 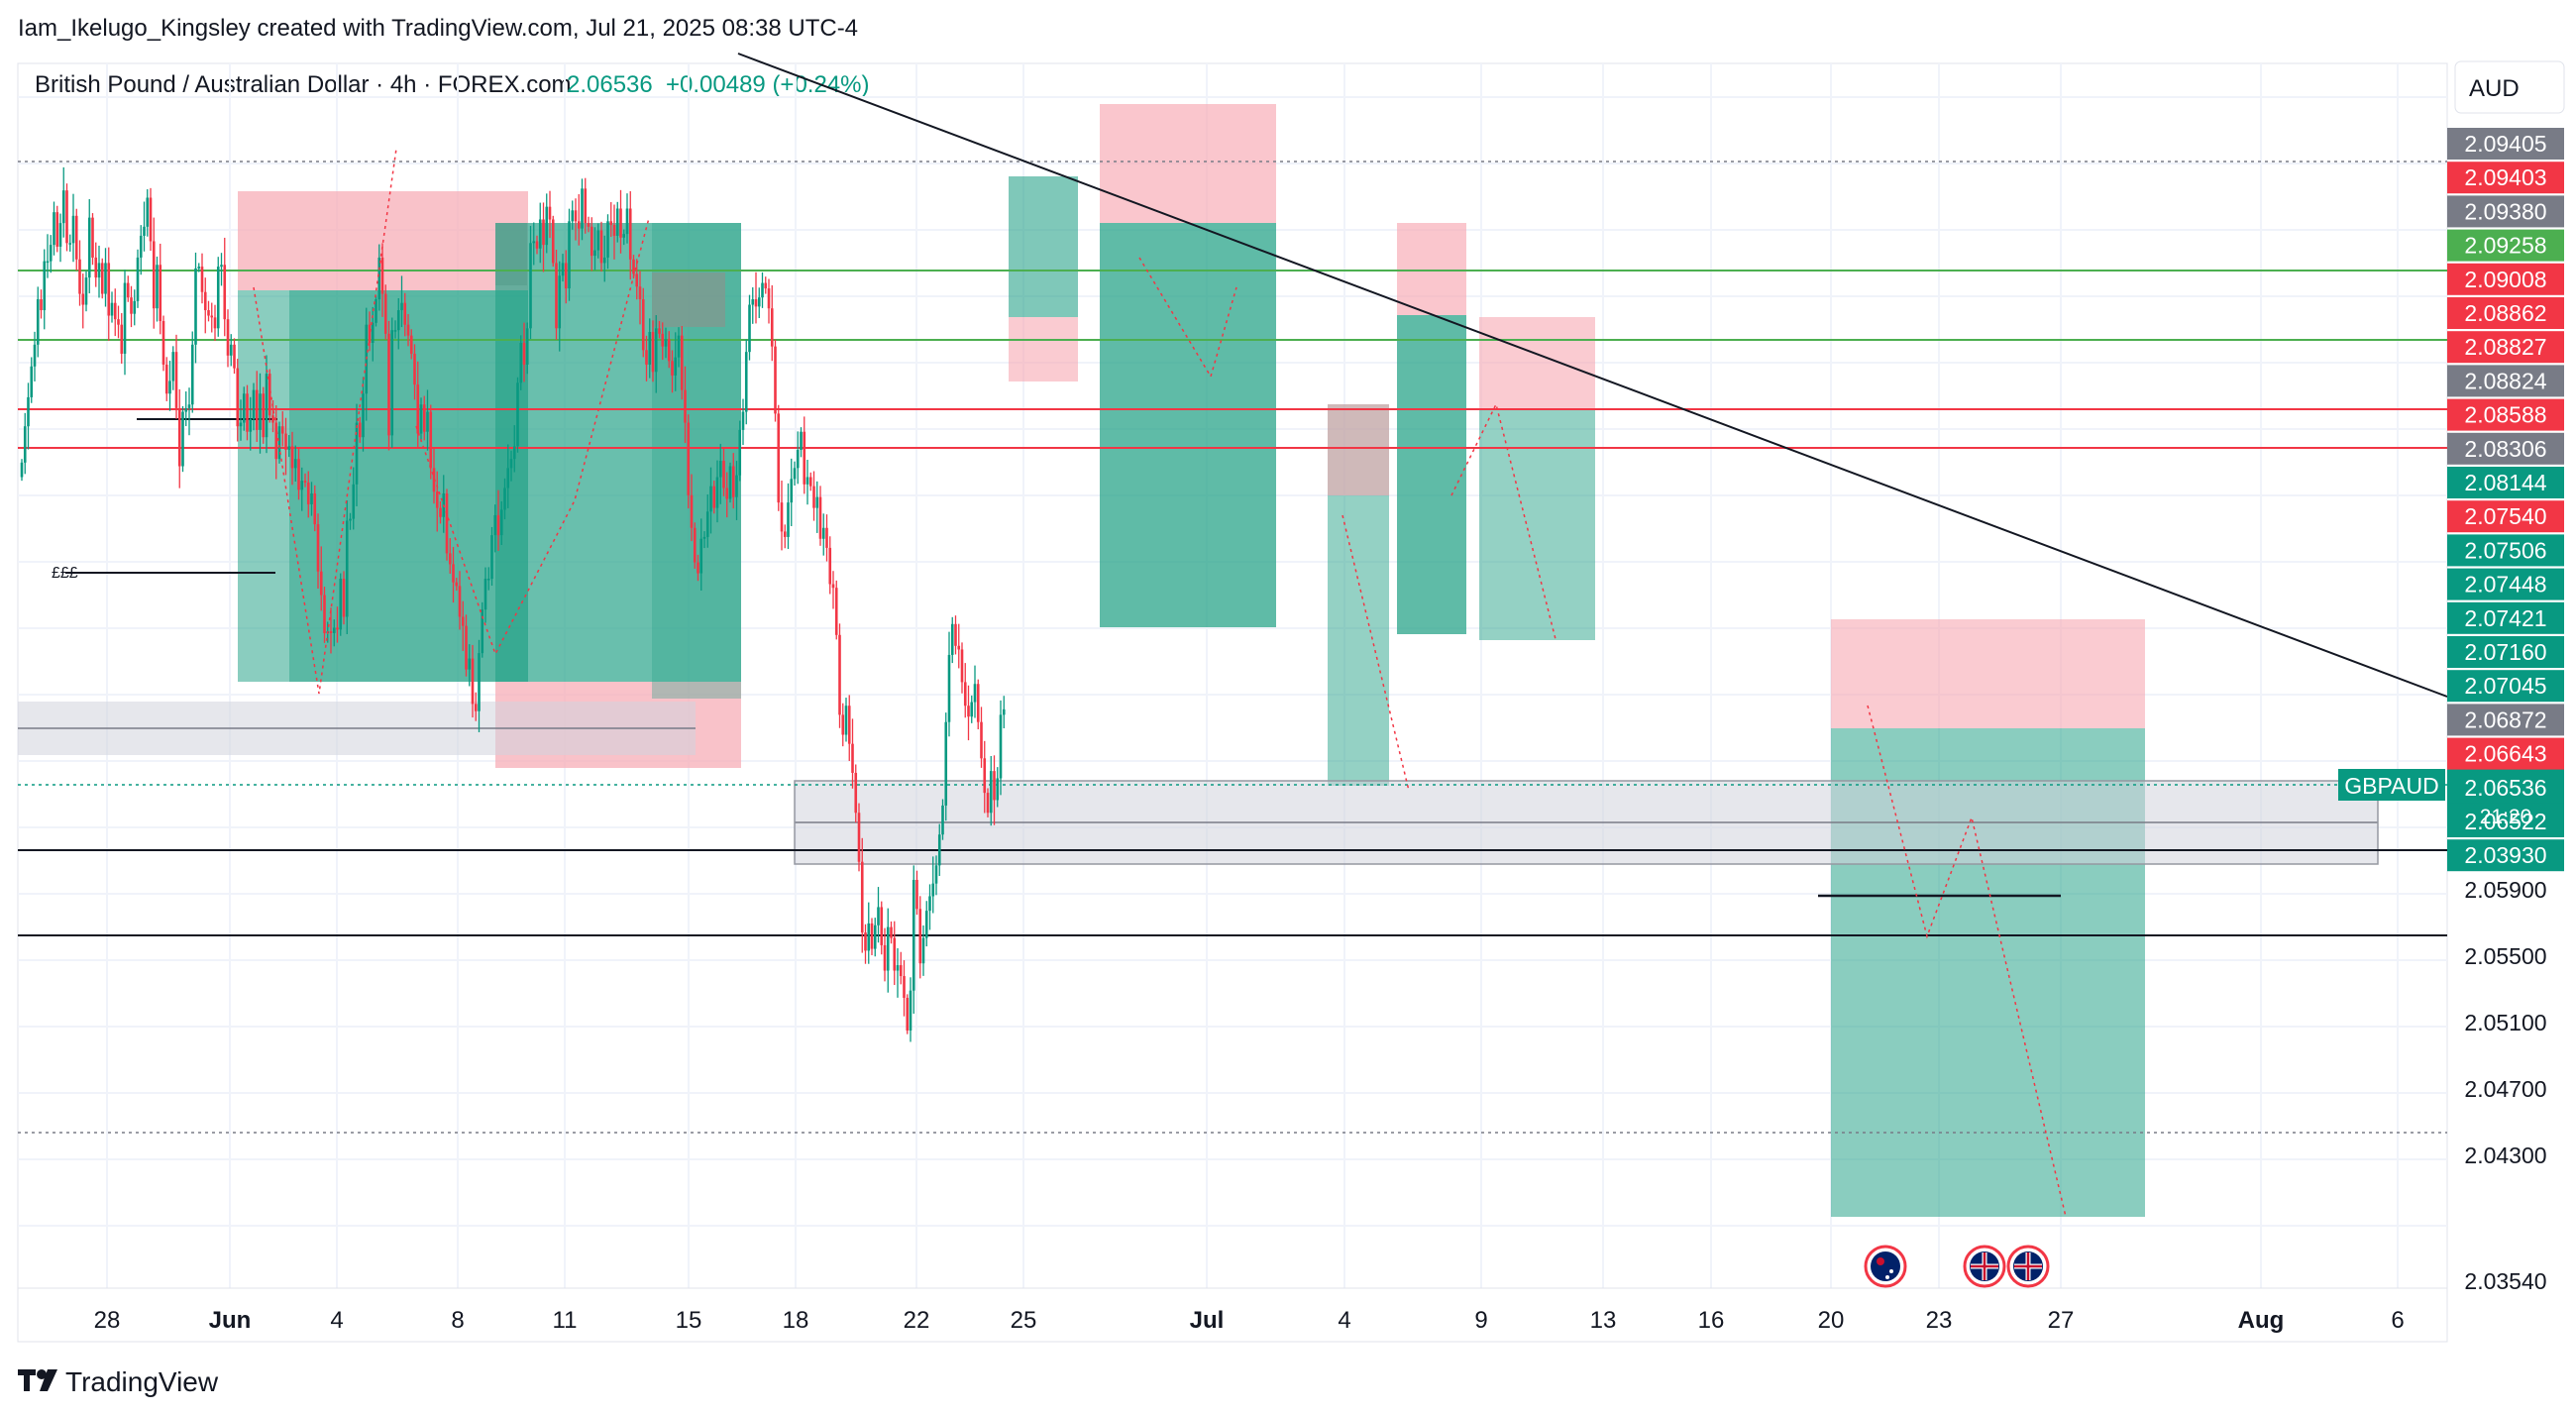 What do you see at coordinates (1967, 961) in the screenshot?
I see `projection-path` at bounding box center [1967, 961].